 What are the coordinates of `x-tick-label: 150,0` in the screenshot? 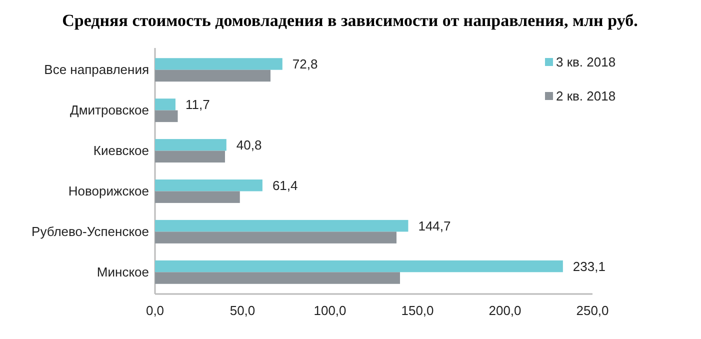 It's located at (417, 310).